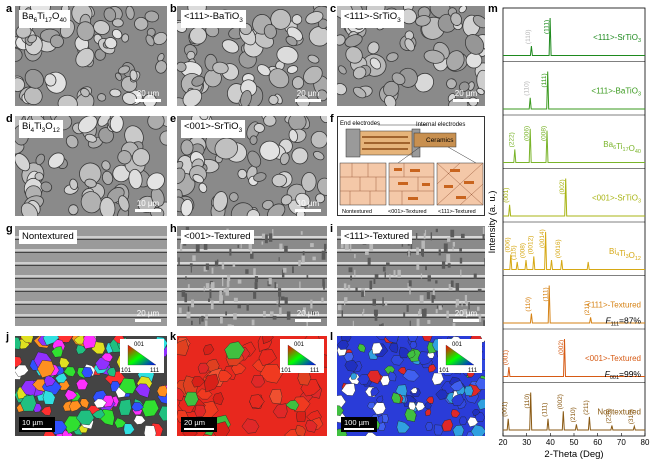  Describe the element at coordinates (616, 92) in the screenshot. I see `series-name-label: <111>-BaTiO3` at that location.